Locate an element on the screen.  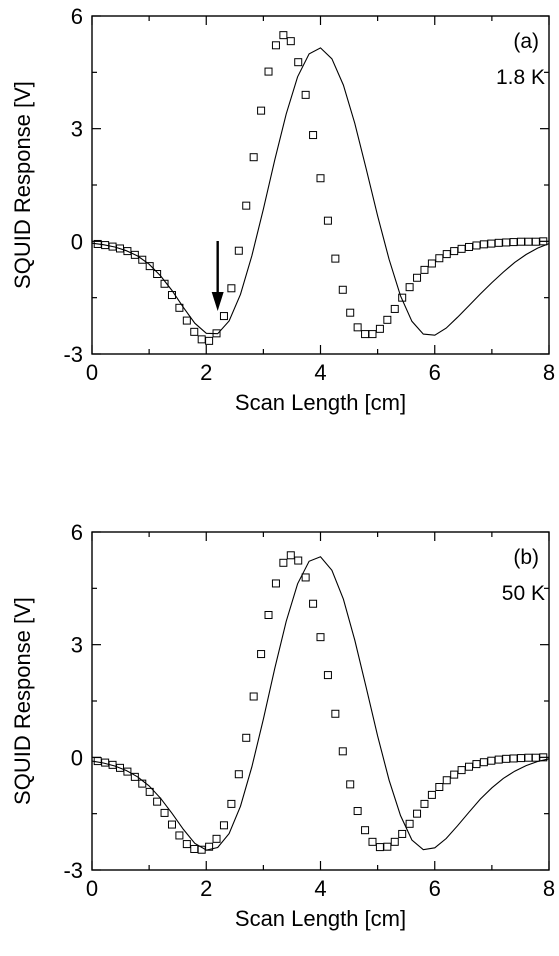
y-tick-label: 3 is located at coordinates (77, 645).